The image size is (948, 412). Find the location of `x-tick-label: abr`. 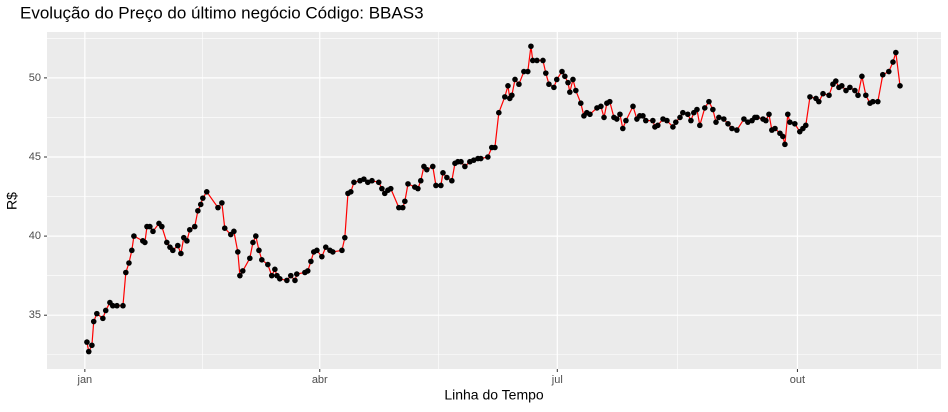

x-tick-label: abr is located at coordinates (320, 380).